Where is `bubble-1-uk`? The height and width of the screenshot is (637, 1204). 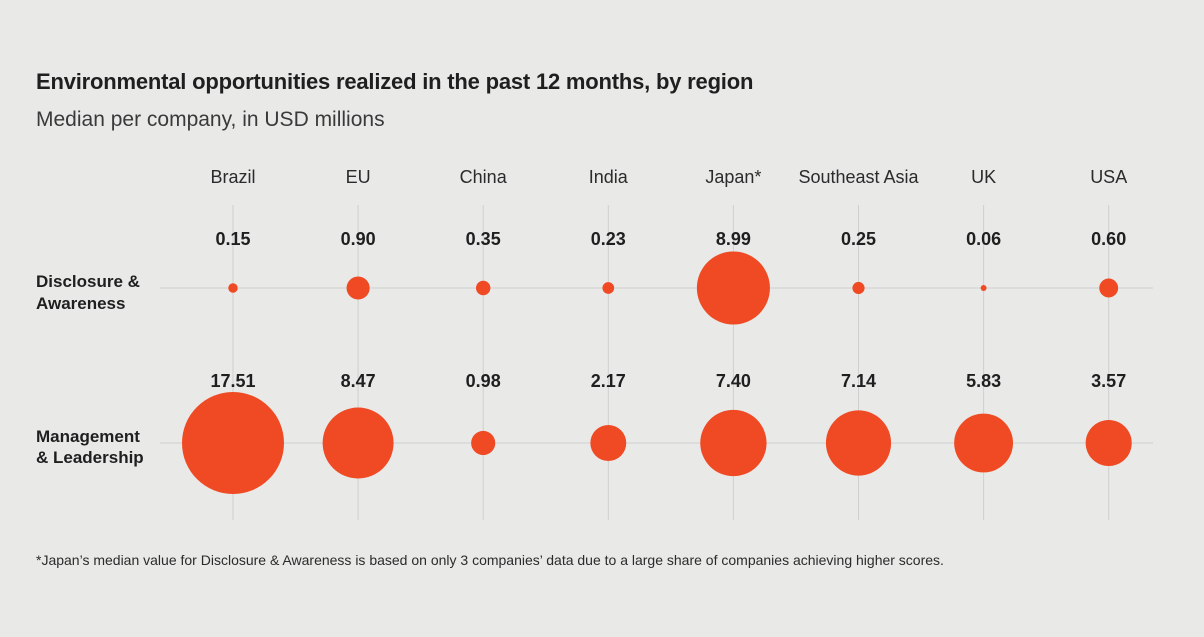
bubble-1-uk is located at coordinates (983, 288).